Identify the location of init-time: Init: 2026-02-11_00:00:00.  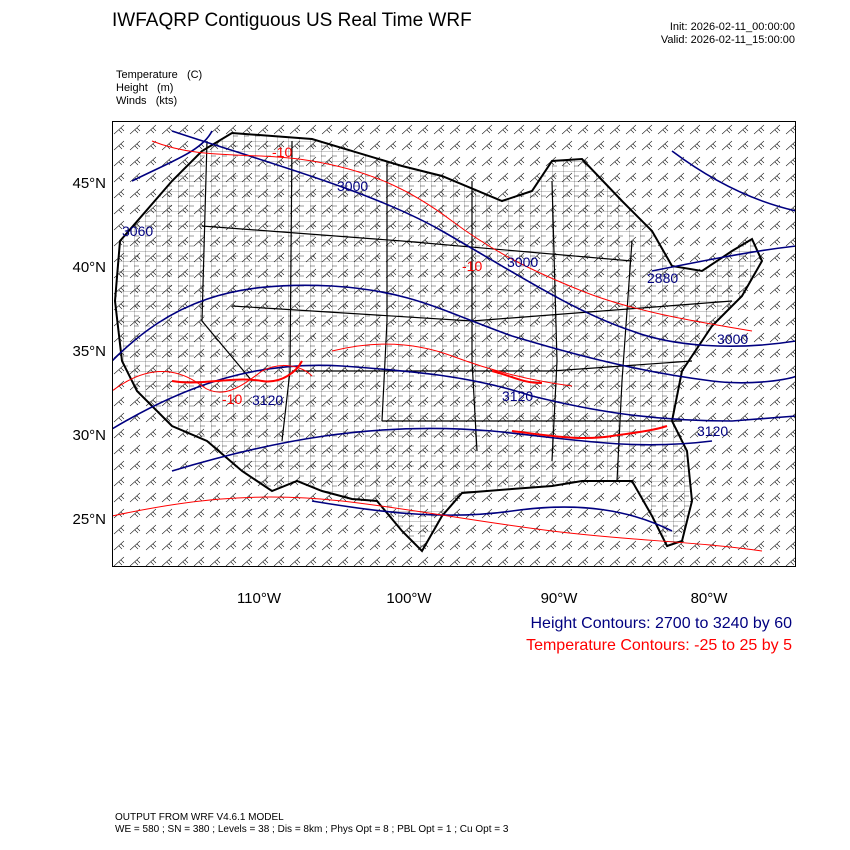
(732, 27).